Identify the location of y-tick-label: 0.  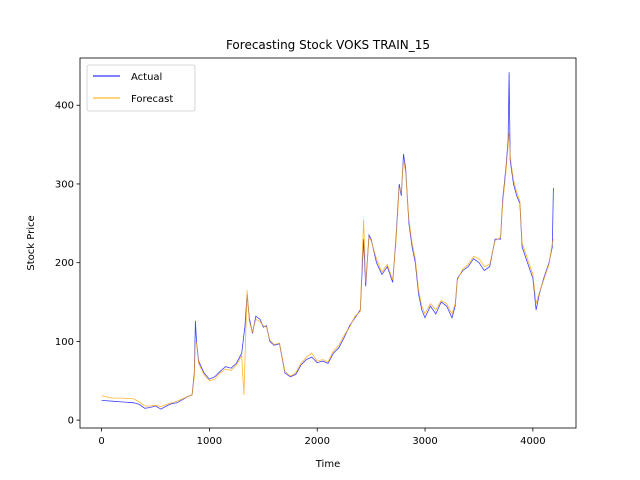
(71, 421).